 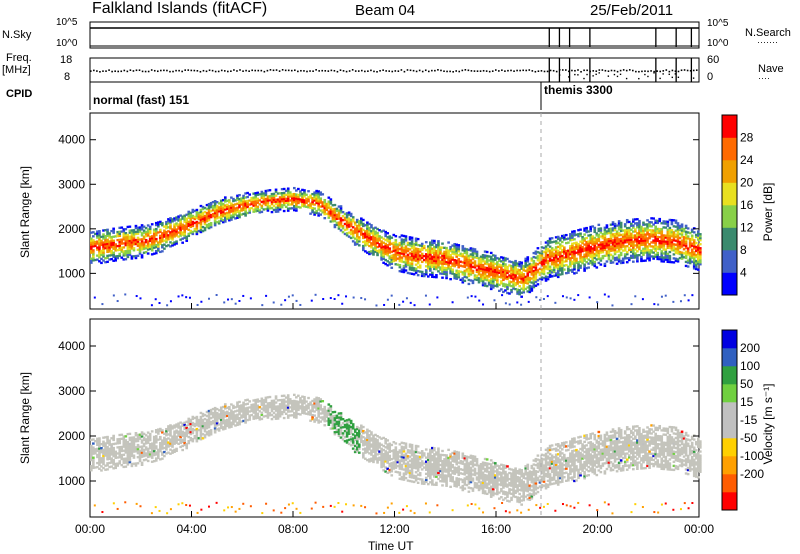 What do you see at coordinates (425, 295) in the screenshot?
I see `power-speckle` at bounding box center [425, 295].